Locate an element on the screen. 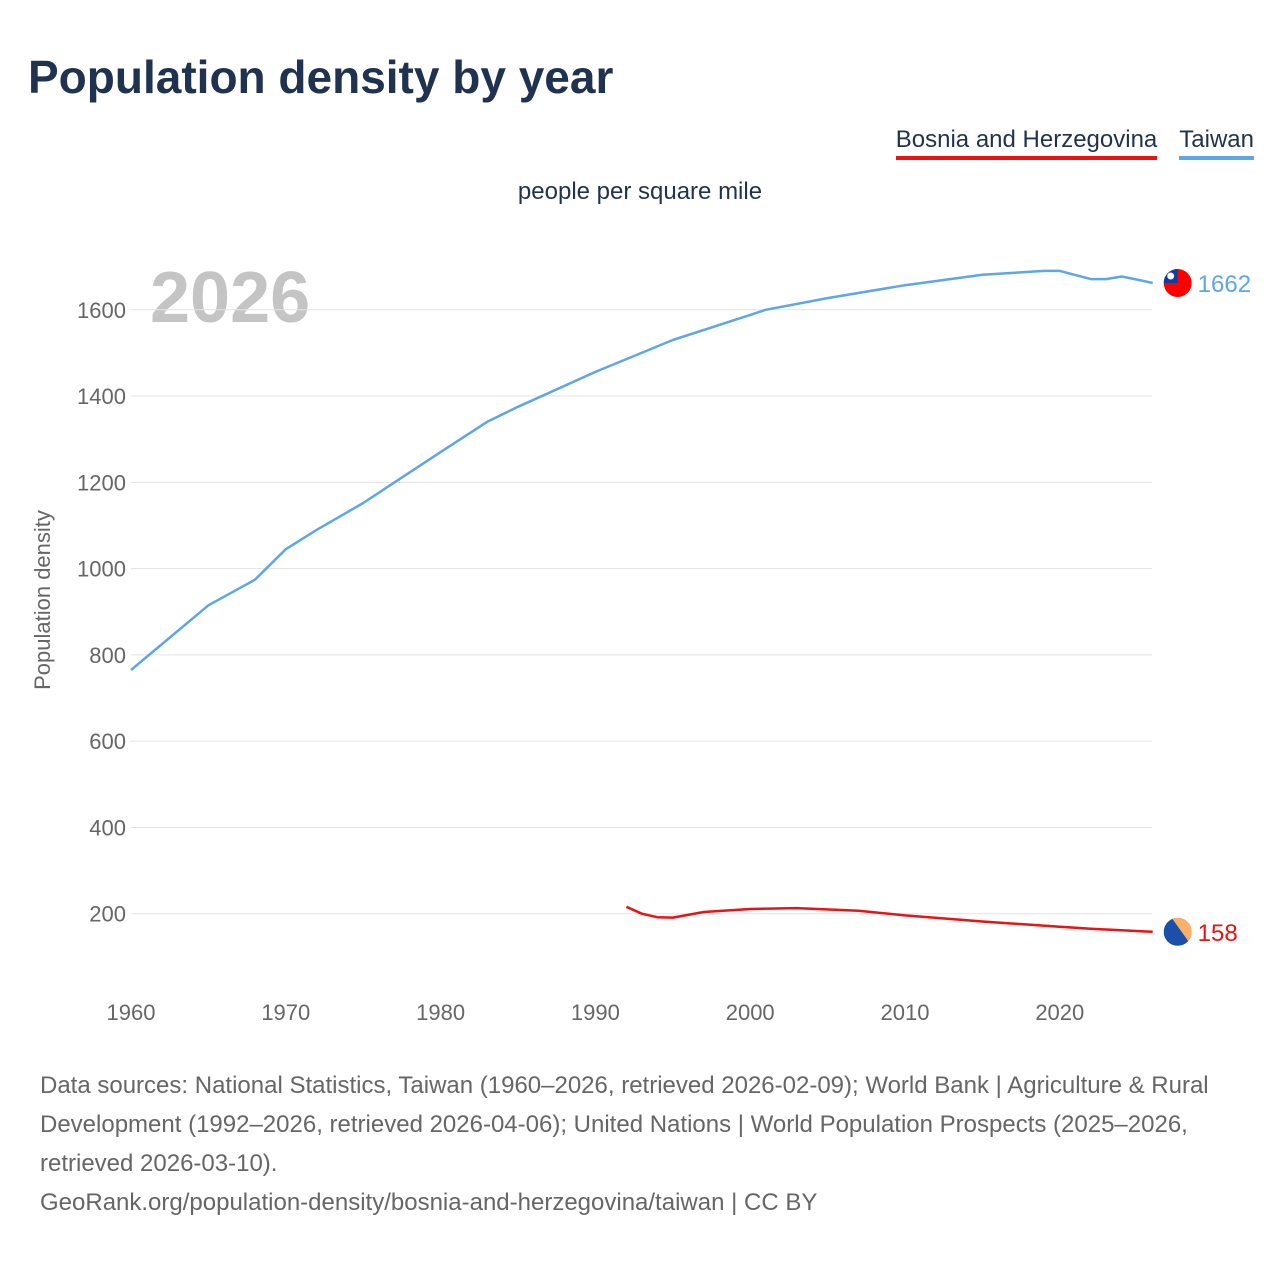 The height and width of the screenshot is (1280, 1280). end-value-label-taiwan: 1662 is located at coordinates (1224, 284).